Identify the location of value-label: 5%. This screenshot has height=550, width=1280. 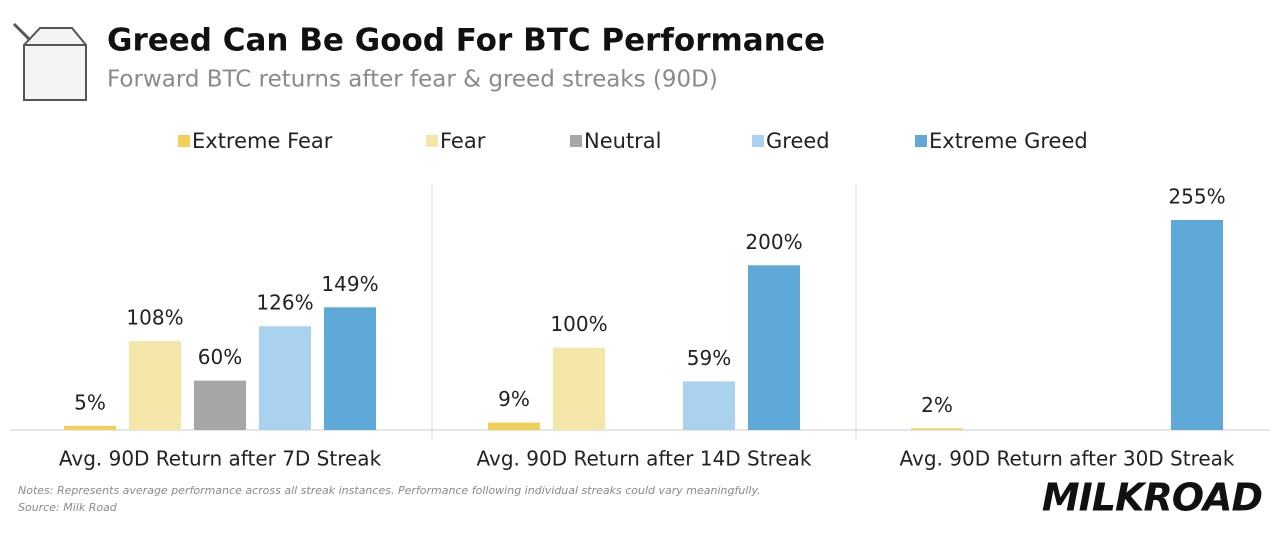
(90, 402).